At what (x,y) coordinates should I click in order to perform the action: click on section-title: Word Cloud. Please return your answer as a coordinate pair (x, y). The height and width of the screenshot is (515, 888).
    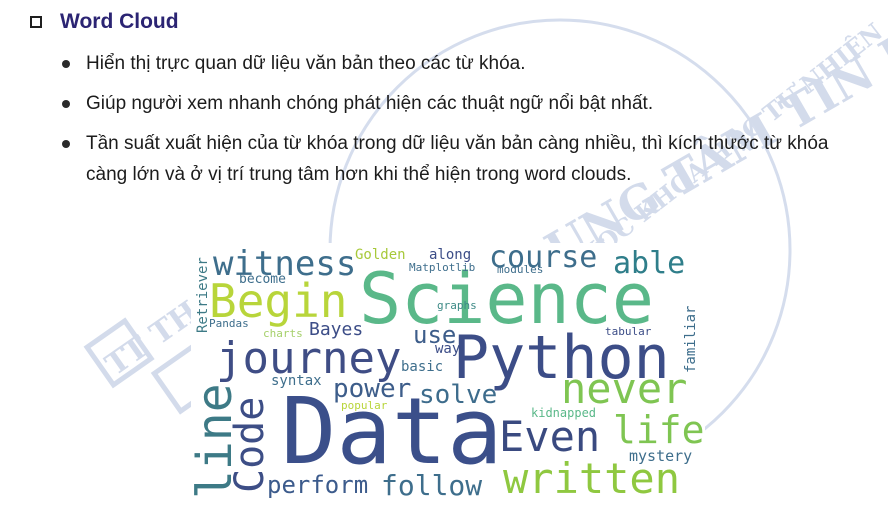
    Looking at the image, I should click on (119, 21).